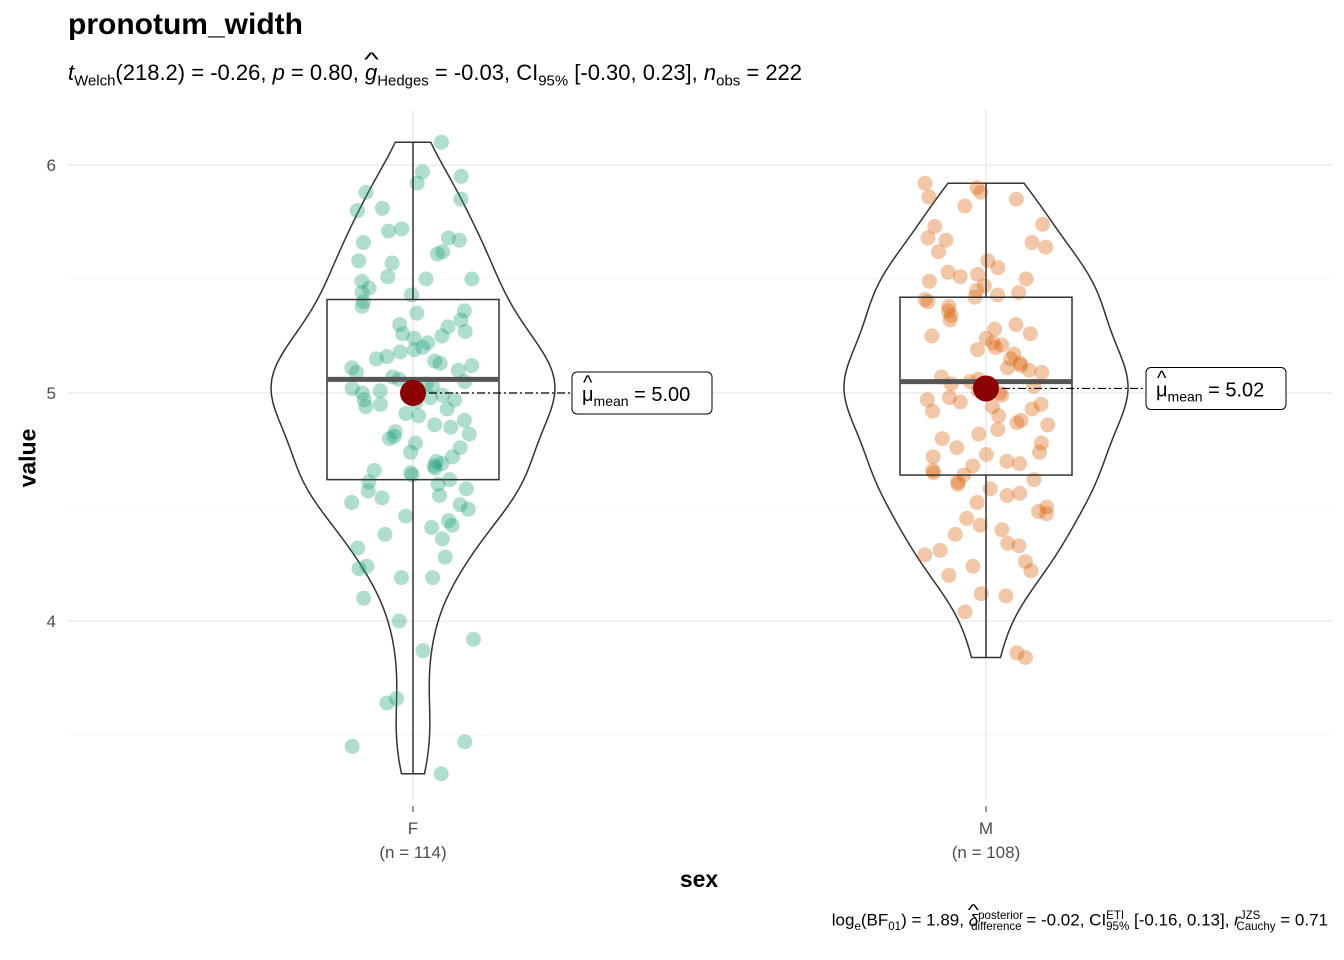  Describe the element at coordinates (771, 72) in the screenshot. I see `subtitle-n-value: = 222` at that location.